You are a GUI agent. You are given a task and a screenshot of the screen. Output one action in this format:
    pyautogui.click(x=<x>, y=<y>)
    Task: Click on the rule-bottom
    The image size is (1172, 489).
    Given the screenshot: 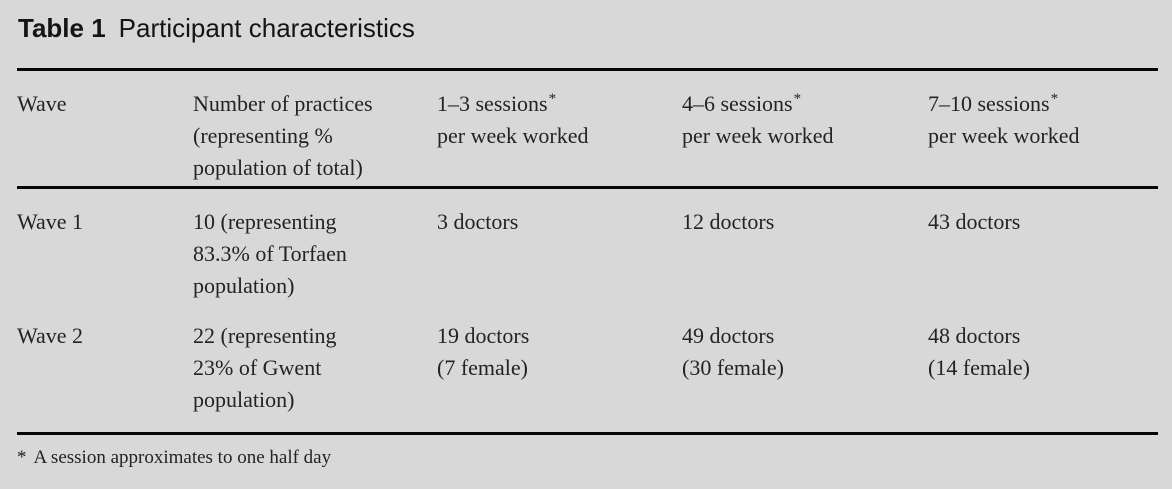 What is the action you would take?
    pyautogui.click(x=587, y=433)
    